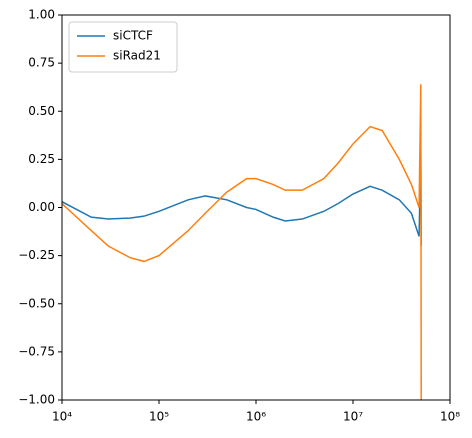 This screenshot has height=438, width=472. I want to click on y-tick-label: 0.75, so click(41, 63).